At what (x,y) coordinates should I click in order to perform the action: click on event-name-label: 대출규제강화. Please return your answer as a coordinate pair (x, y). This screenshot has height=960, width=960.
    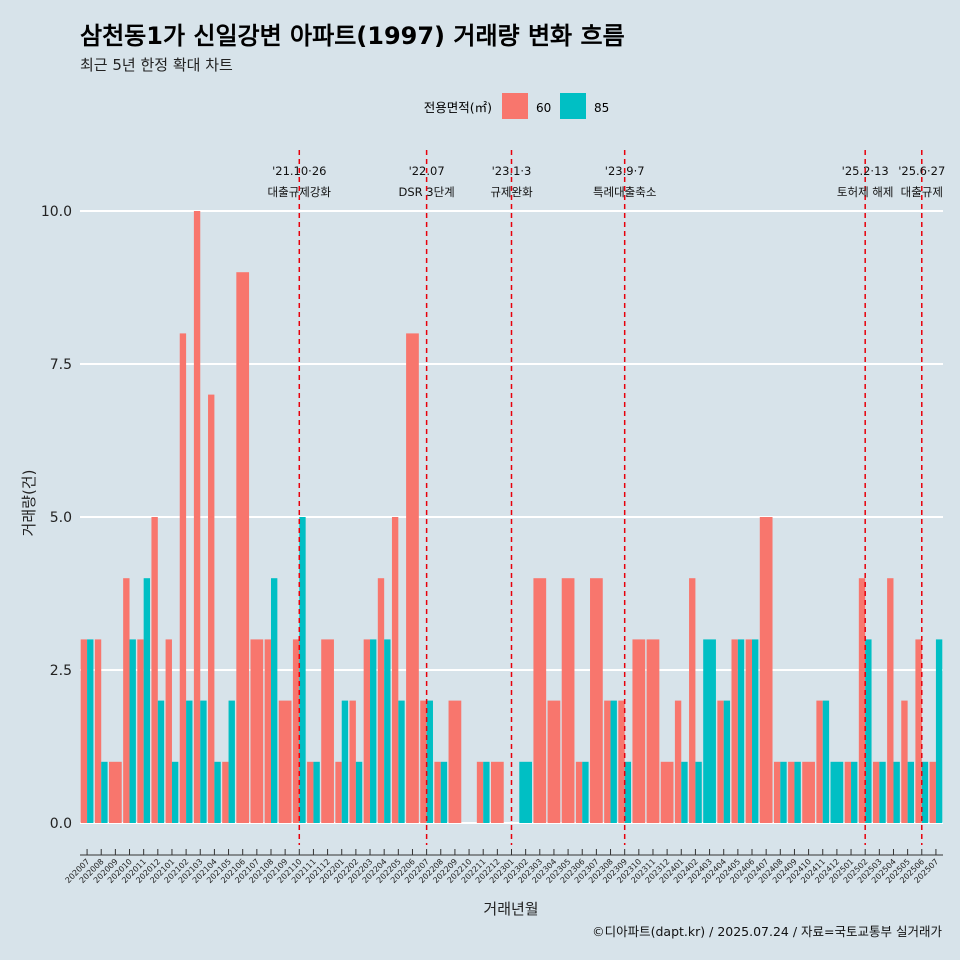
    Looking at the image, I should click on (300, 192).